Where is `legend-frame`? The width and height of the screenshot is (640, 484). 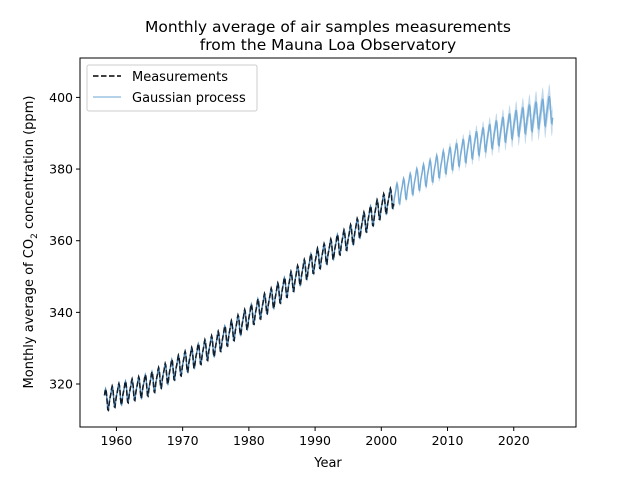 legend-frame is located at coordinates (172, 88).